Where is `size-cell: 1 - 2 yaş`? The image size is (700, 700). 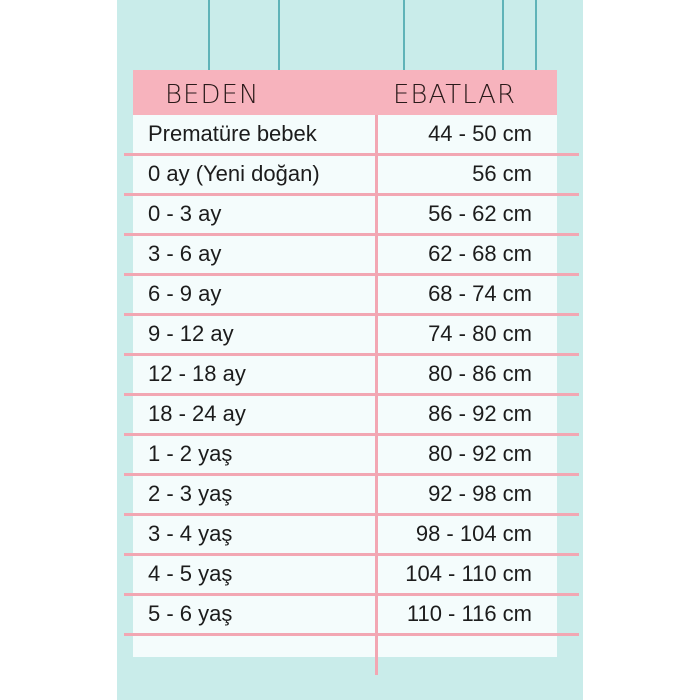 size-cell: 1 - 2 yaş is located at coordinates (190, 453).